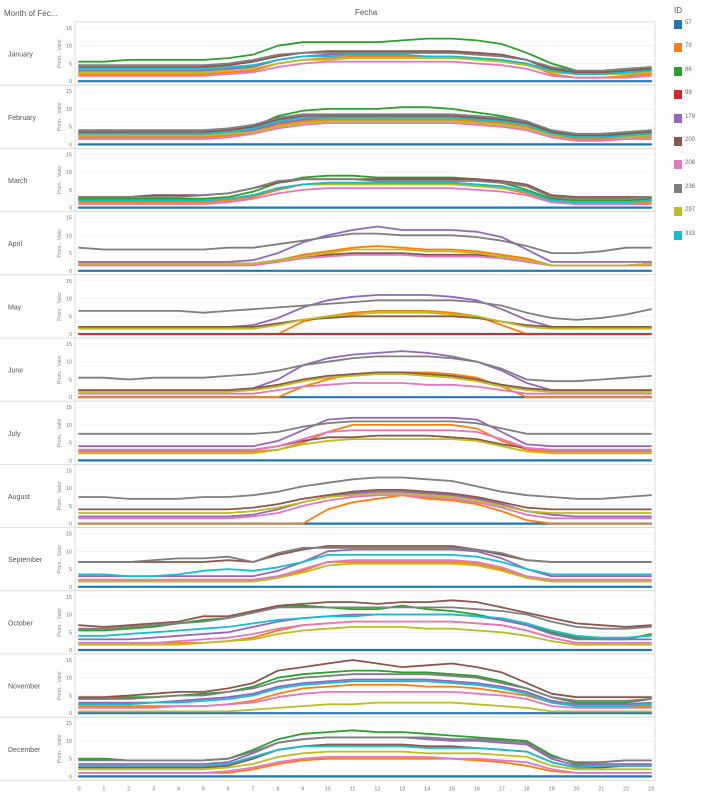 This screenshot has height=804, width=702. Describe the element at coordinates (686, 95) in the screenshot. I see `legend-item-99: 99` at that location.